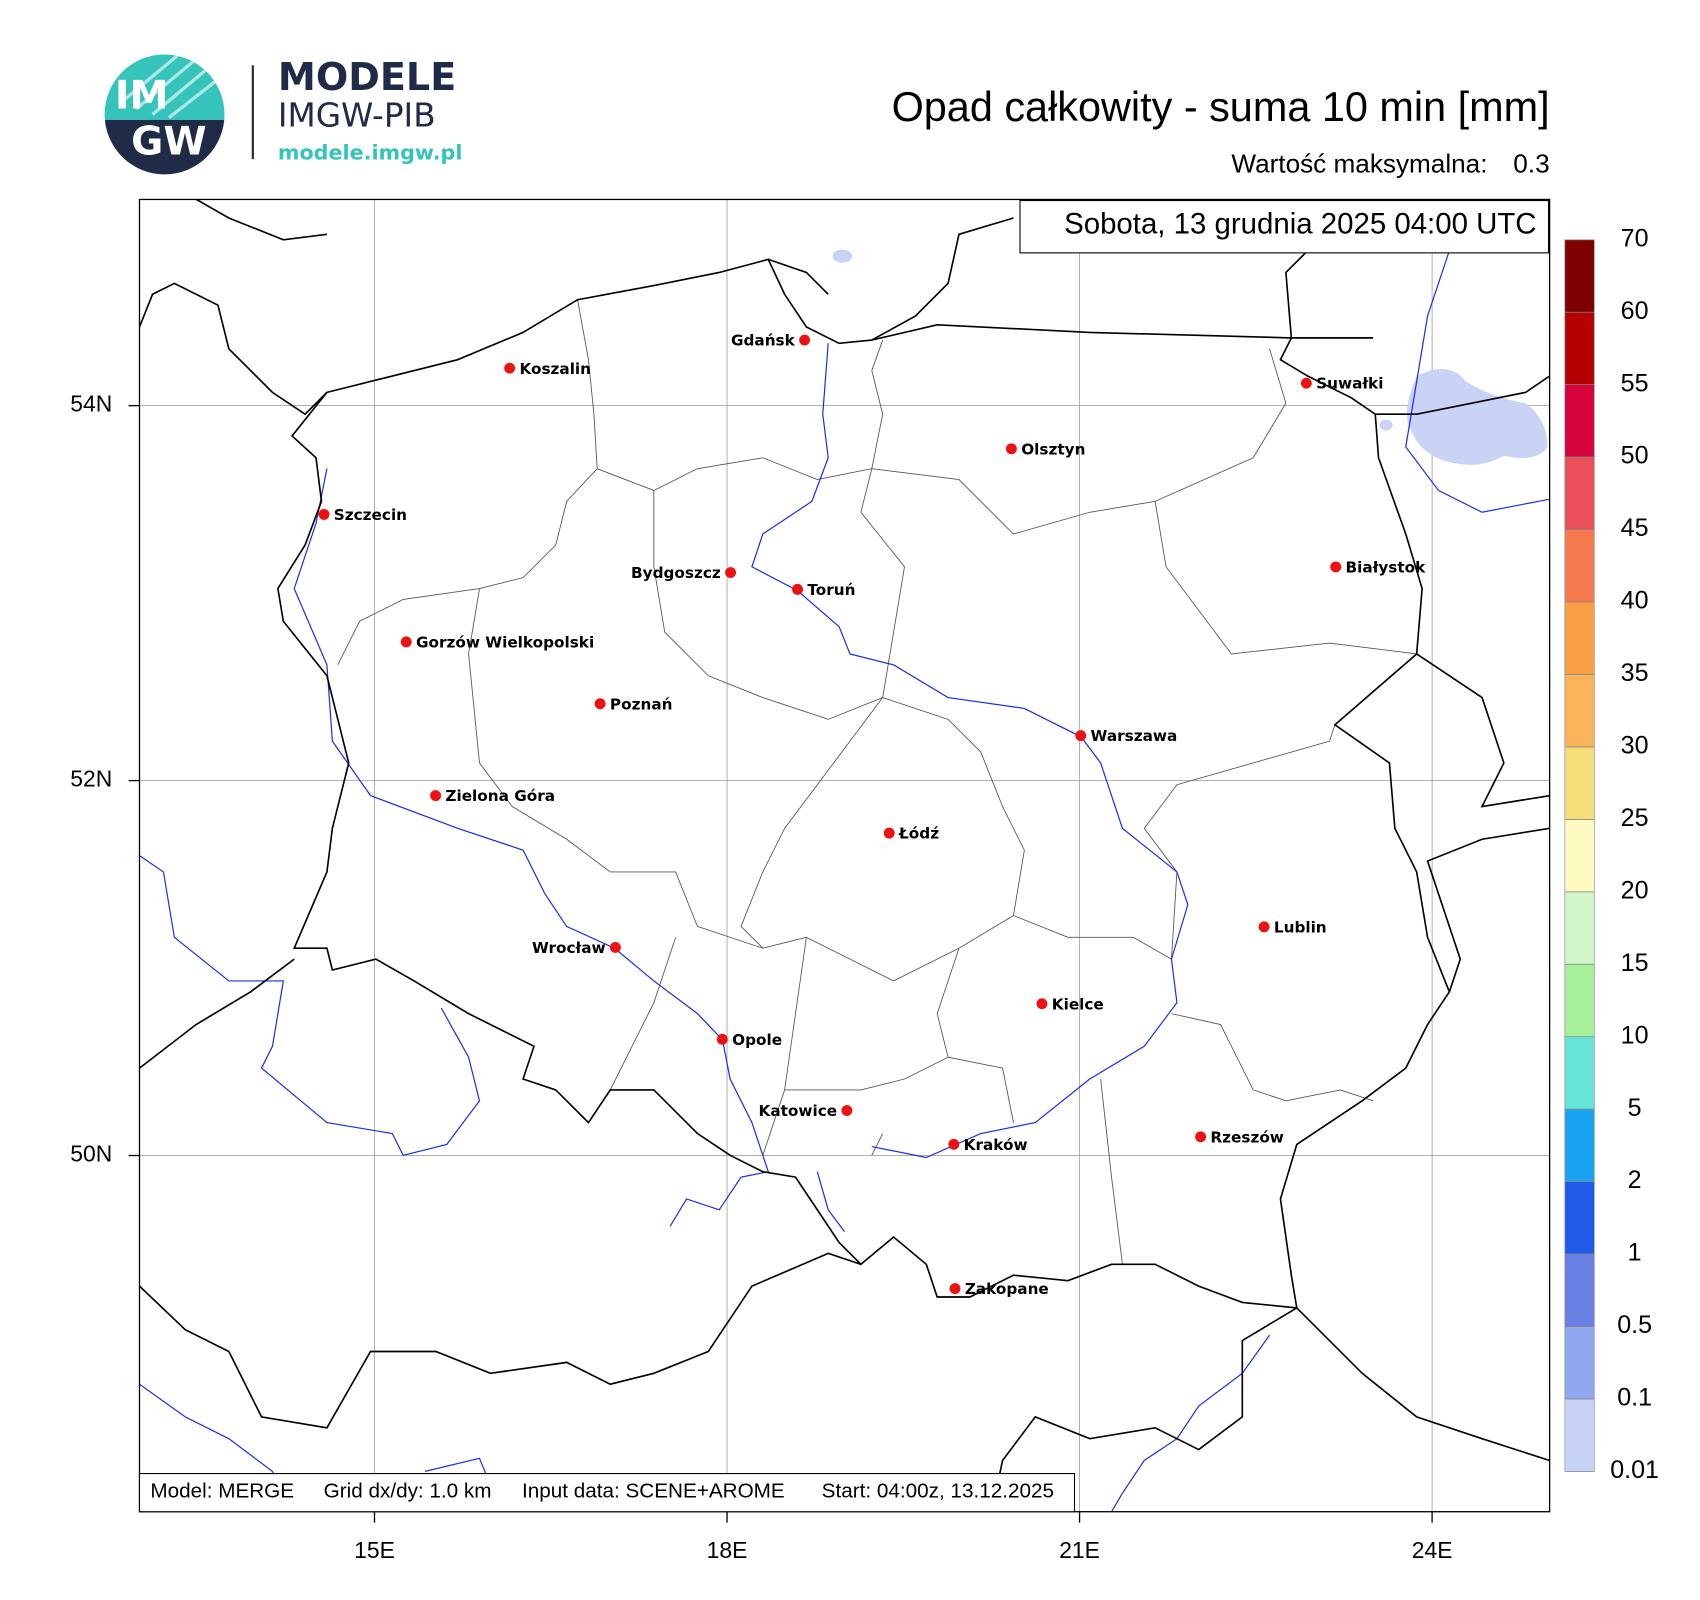 This screenshot has height=1600, width=1700. Describe the element at coordinates (1635, 311) in the screenshot. I see `colorbar-label: 60` at that location.